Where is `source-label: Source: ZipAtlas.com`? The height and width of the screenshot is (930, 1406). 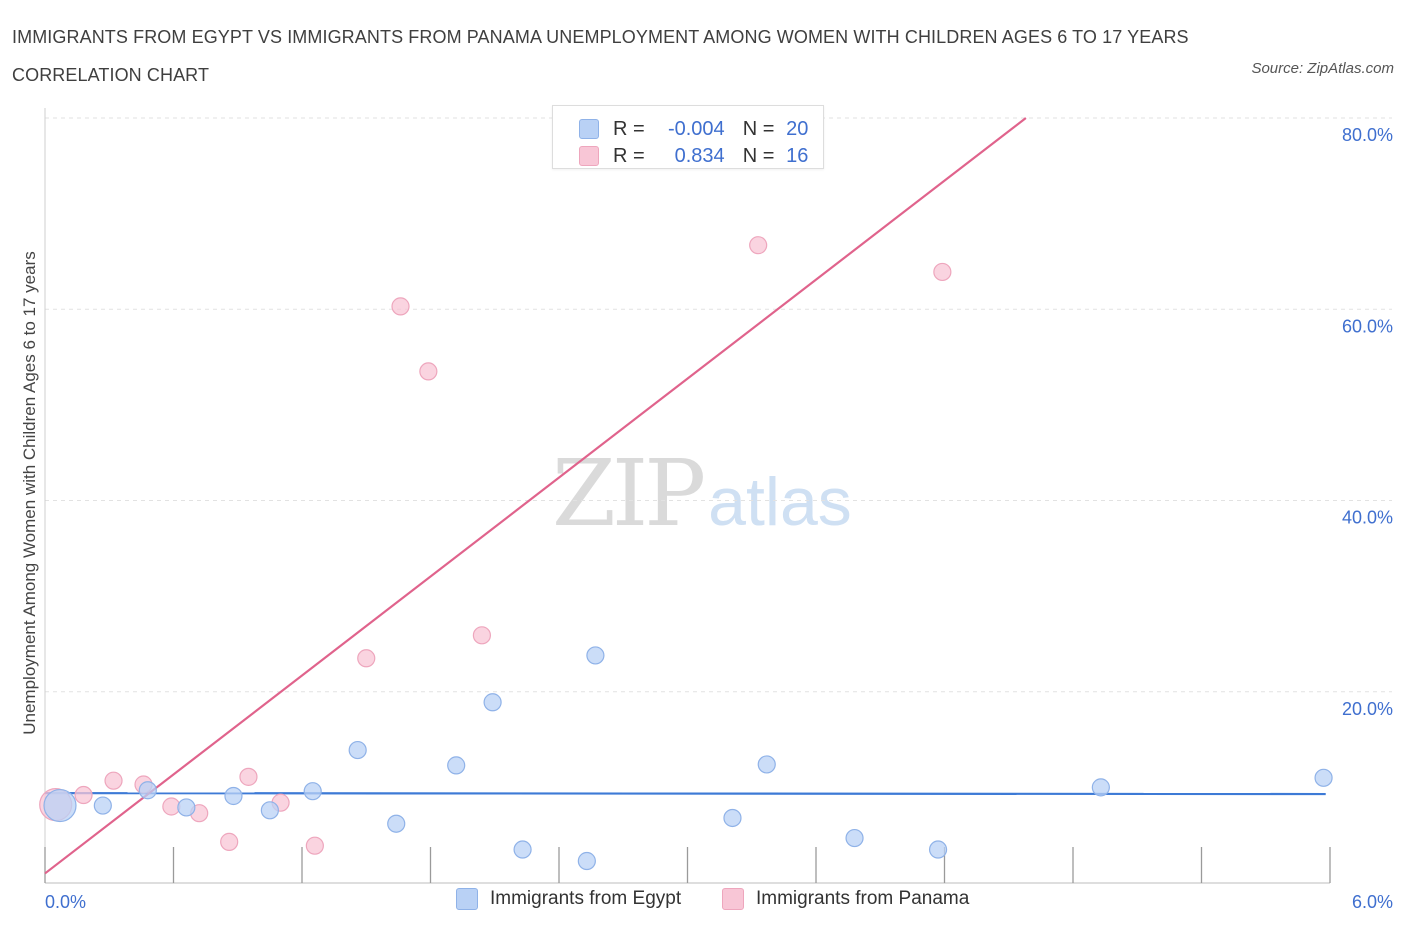 source-label: Source: ZipAtlas.com is located at coordinates (1322, 68).